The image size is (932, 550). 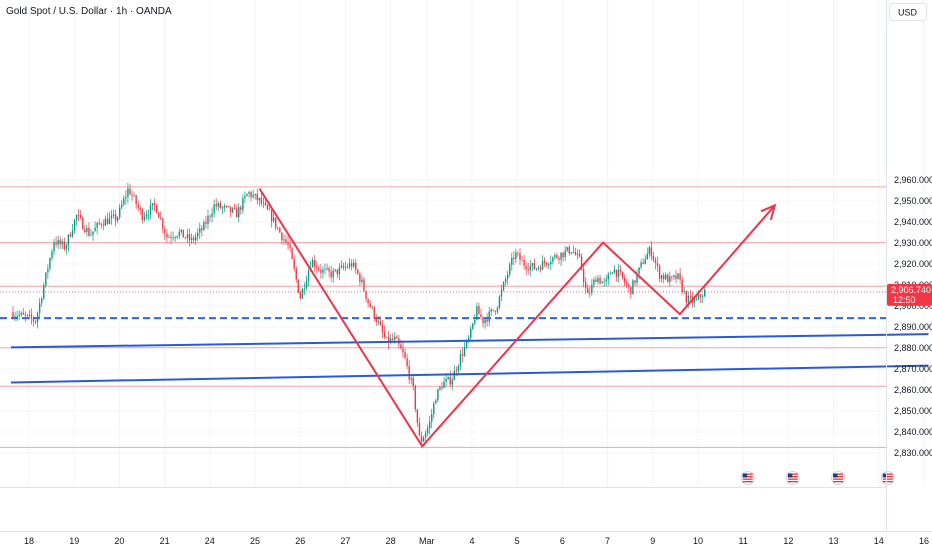 I want to click on time-tick-label: 5, so click(x=517, y=541).